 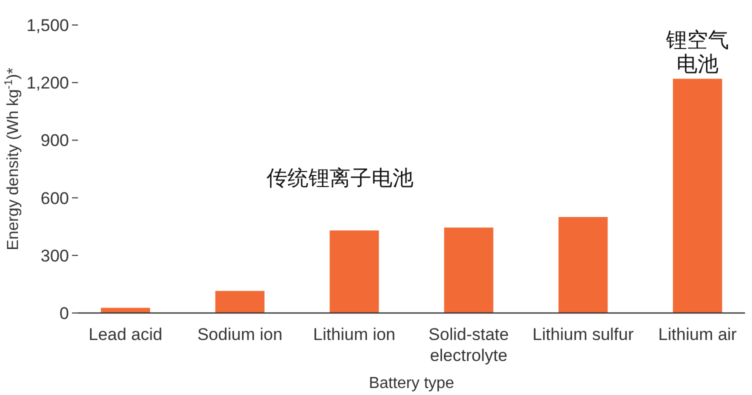 What do you see at coordinates (125, 334) in the screenshot?
I see `x-tick-label: Lead acid` at bounding box center [125, 334].